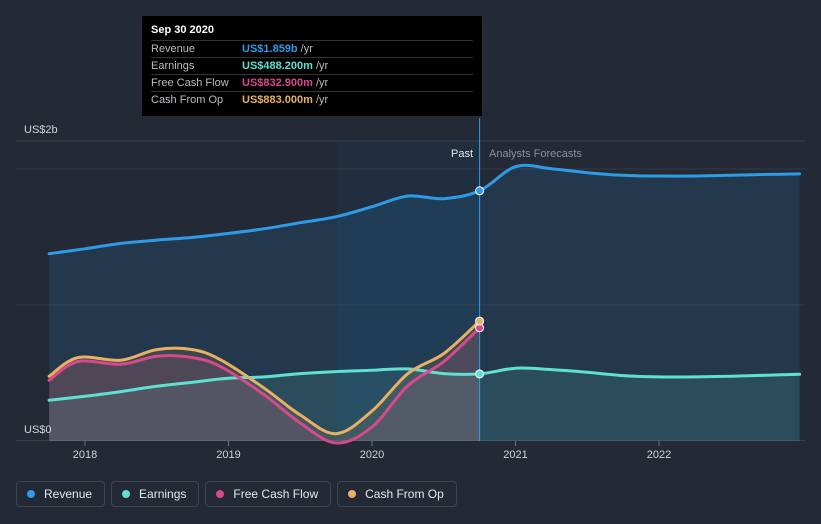 This screenshot has height=524, width=821. I want to click on tooltip-row-label: Earnings, so click(173, 66).